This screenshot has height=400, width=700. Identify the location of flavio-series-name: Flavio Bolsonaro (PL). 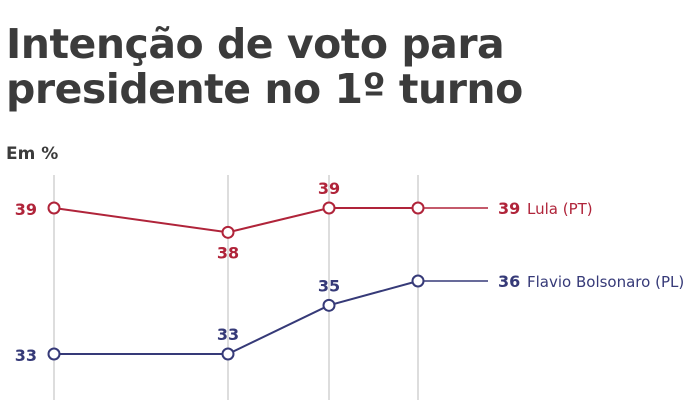
(605, 282).